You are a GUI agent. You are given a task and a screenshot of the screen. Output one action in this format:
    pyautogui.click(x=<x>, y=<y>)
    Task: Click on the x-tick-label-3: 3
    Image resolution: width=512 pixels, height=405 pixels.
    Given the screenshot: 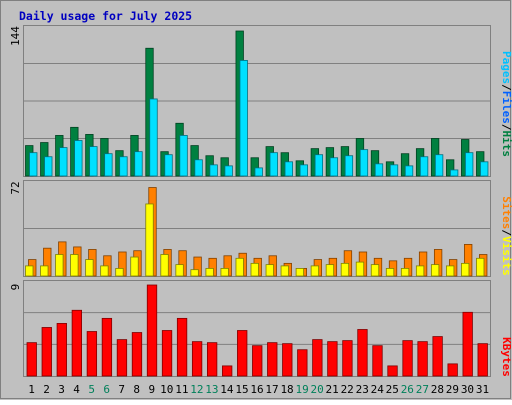 What is the action you would take?
    pyautogui.click(x=61, y=389)
    